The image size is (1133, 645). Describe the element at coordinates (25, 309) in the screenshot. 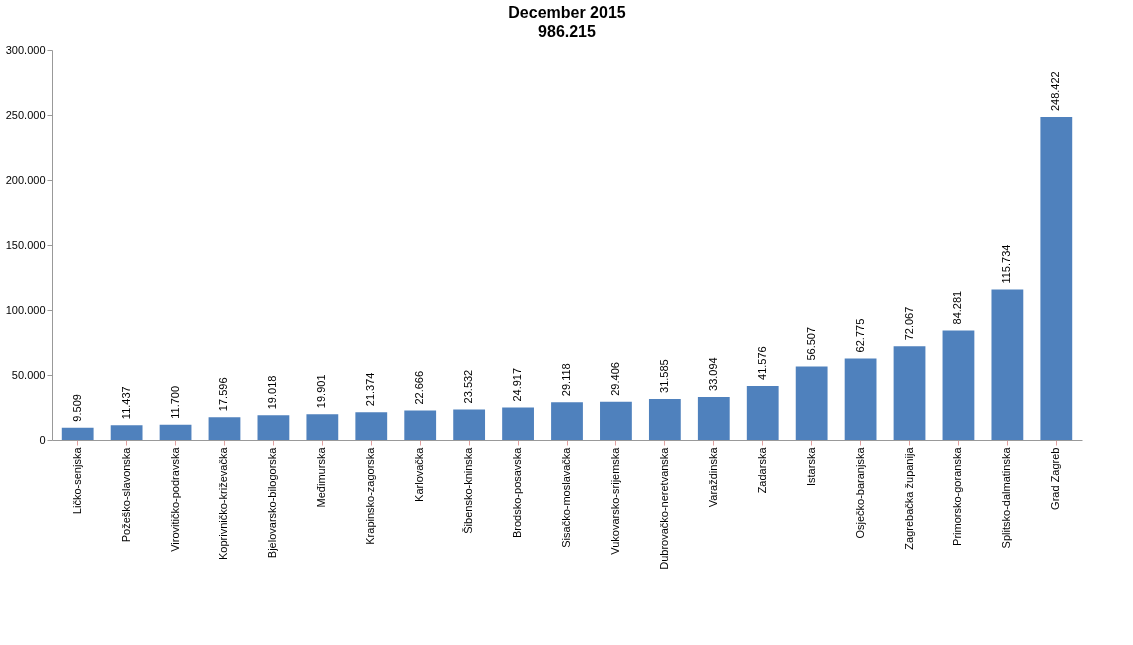

I see `y-tick-label: 100.000` at that location.